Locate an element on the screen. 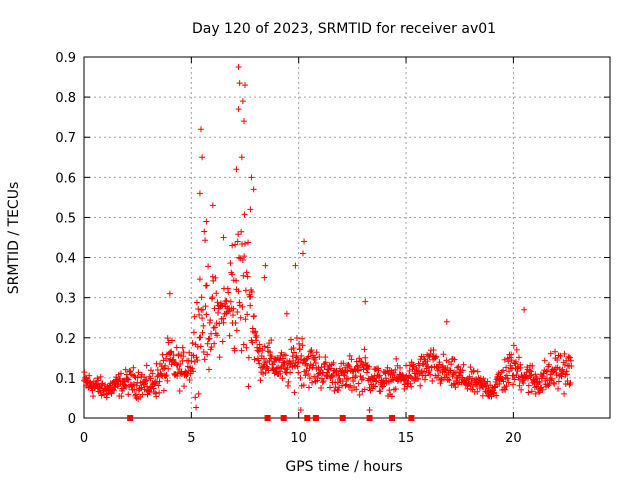  y-tick-label: 0.1 is located at coordinates (65, 379).